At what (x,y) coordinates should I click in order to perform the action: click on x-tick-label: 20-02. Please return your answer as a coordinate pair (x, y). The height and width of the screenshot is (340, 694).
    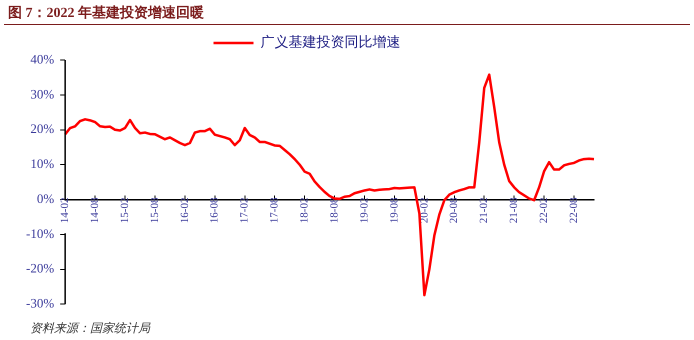
    Looking at the image, I should click on (424, 211).